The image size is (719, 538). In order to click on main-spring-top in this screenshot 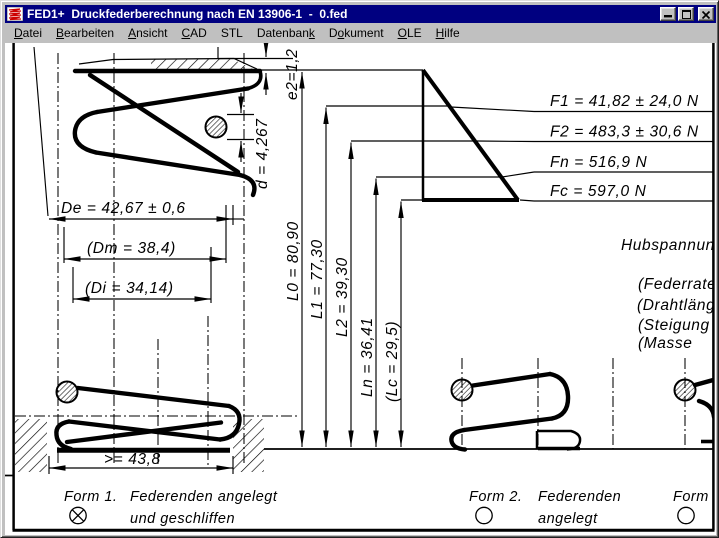, I will do `click(148, 131)`.